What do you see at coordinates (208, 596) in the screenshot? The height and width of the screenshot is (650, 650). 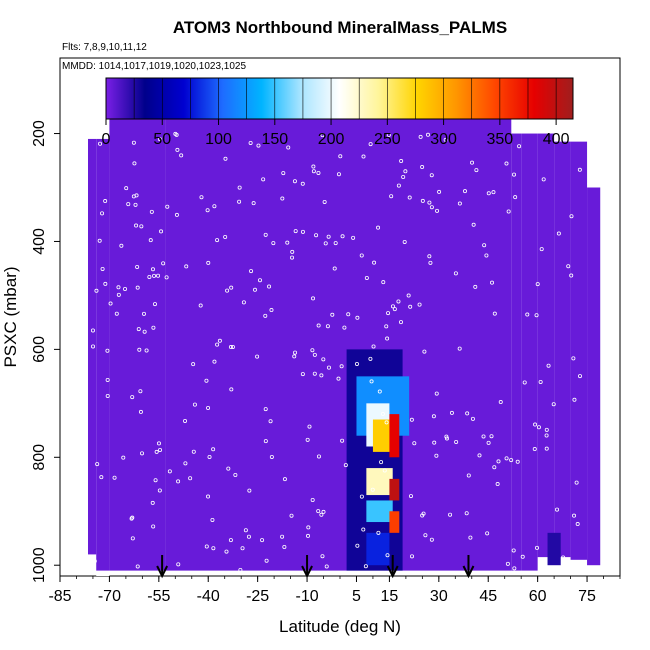 I see `x-tick-label: -40` at bounding box center [208, 596].